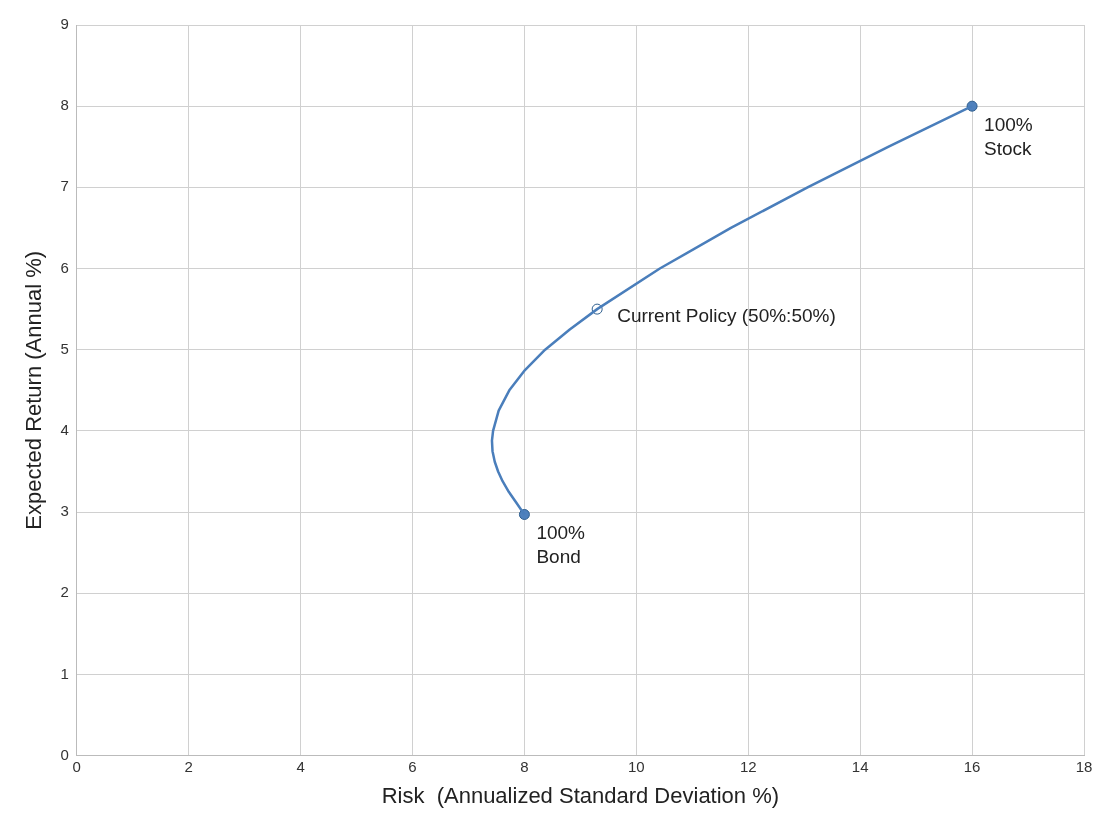 The width and height of the screenshot is (1107, 829). What do you see at coordinates (64, 754) in the screenshot?
I see `y-tick-label: 0` at bounding box center [64, 754].